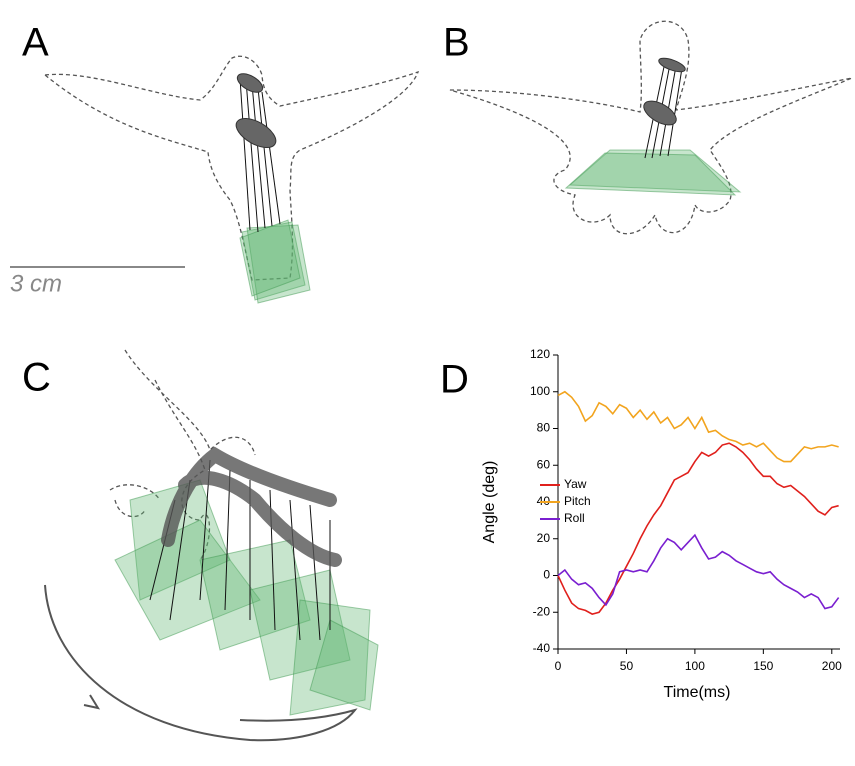 The image size is (855, 766). I want to click on panel-label: D, so click(454, 380).